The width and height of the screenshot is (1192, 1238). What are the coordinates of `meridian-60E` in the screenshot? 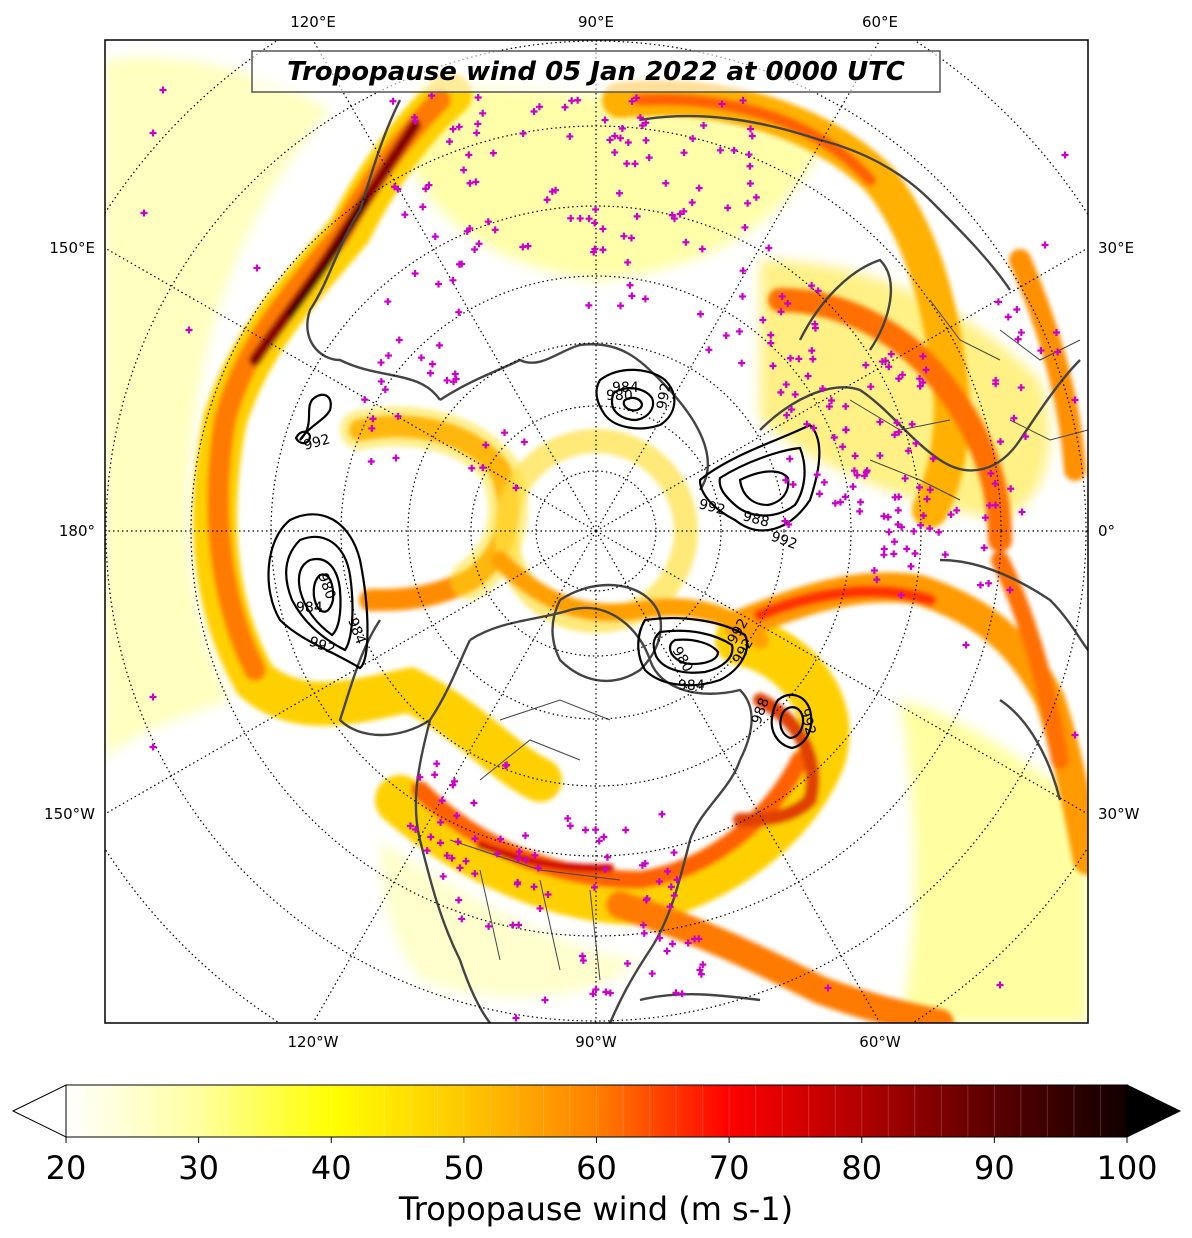 It's located at (738, 286).